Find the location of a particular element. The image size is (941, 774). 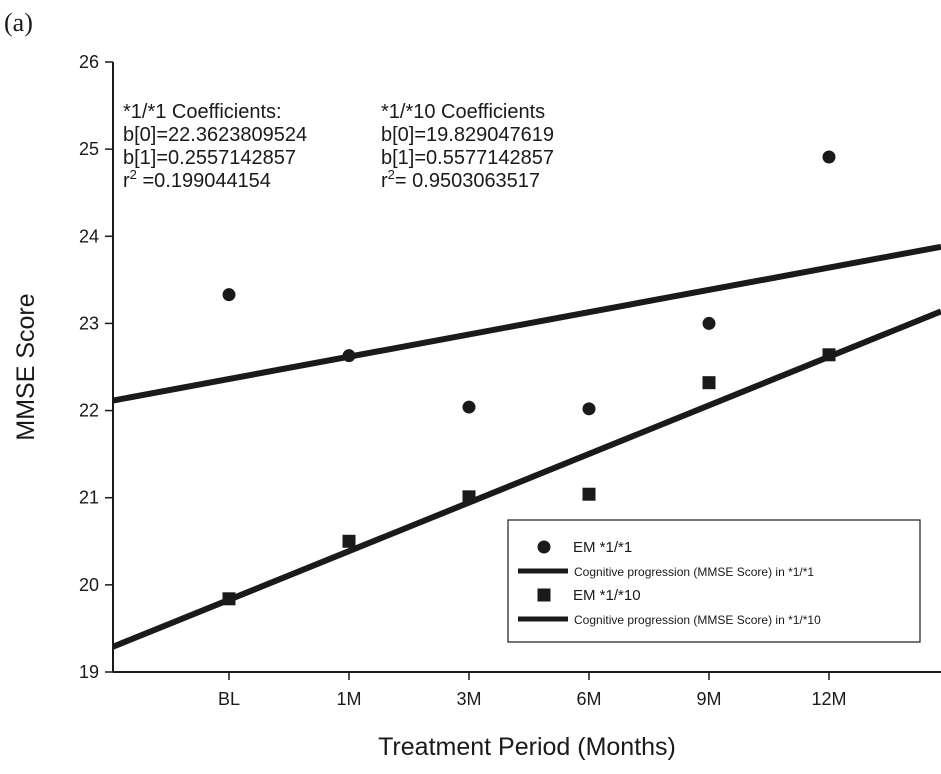

x-tick-label: 9M is located at coordinates (708, 699).